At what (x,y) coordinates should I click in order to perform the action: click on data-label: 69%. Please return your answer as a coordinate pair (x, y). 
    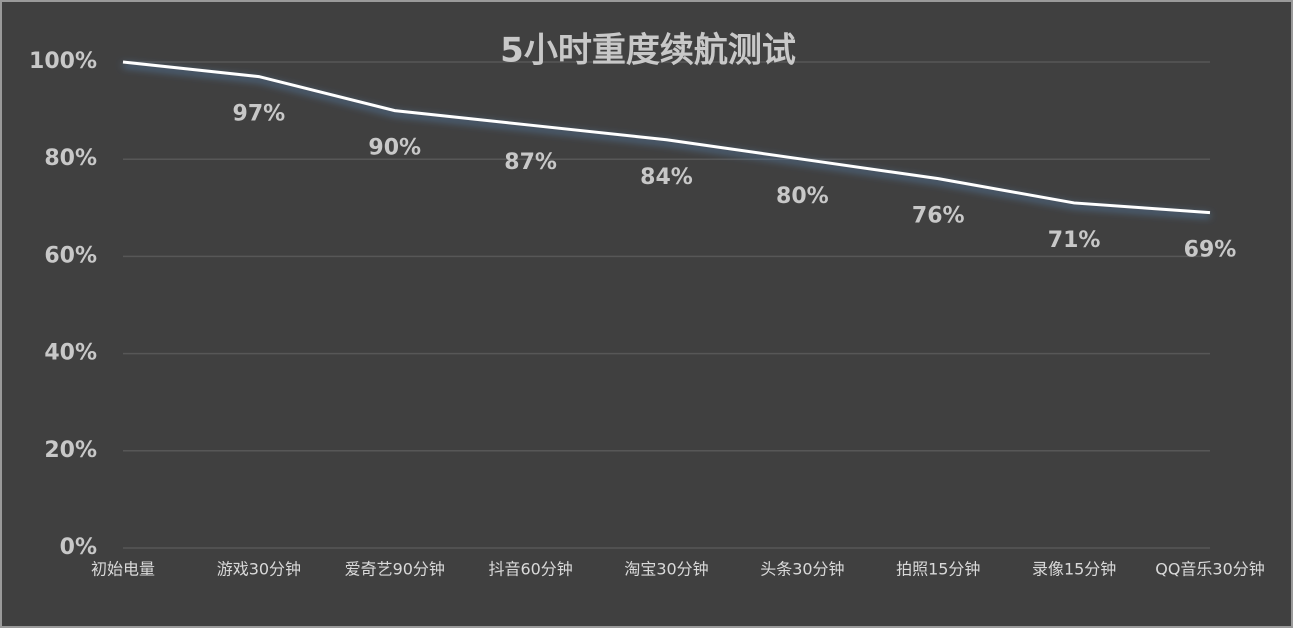
    Looking at the image, I should click on (1210, 250).